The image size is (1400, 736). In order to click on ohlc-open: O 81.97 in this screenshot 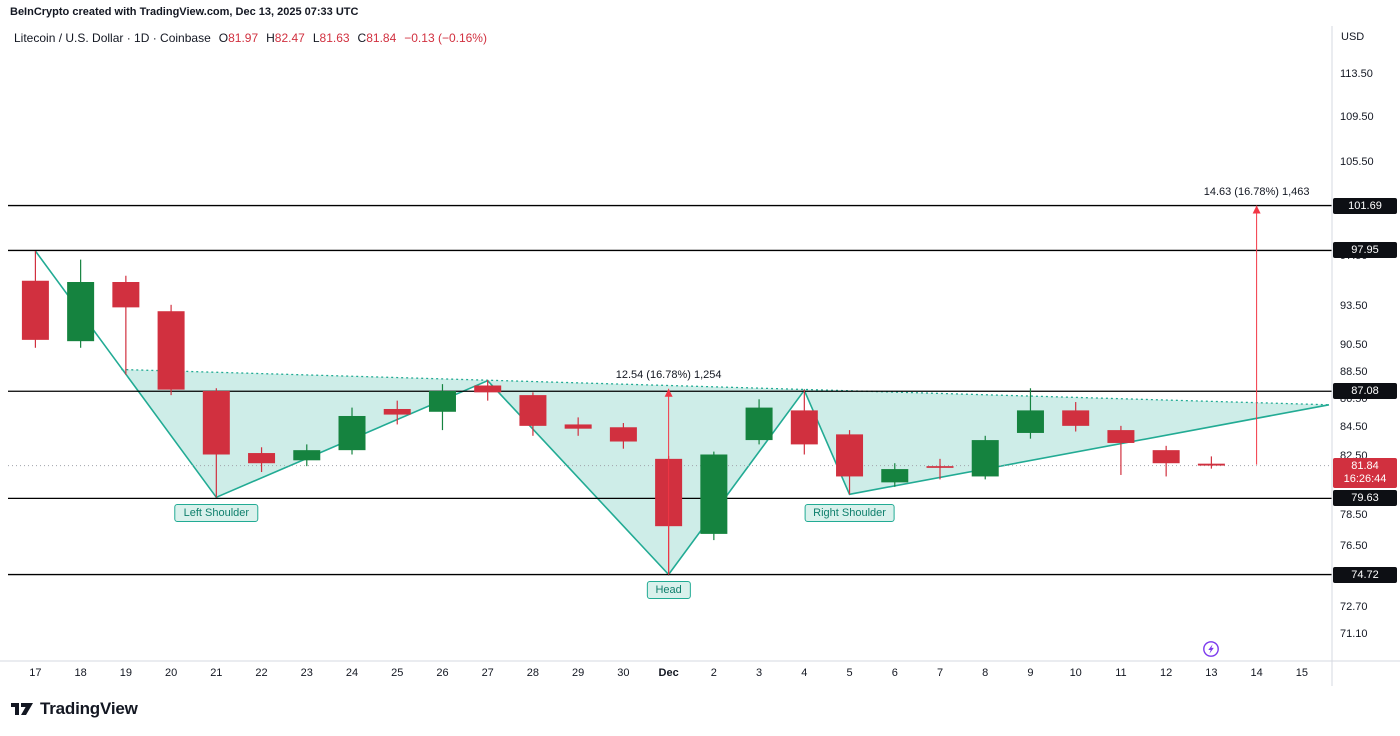, I will do `click(238, 38)`.